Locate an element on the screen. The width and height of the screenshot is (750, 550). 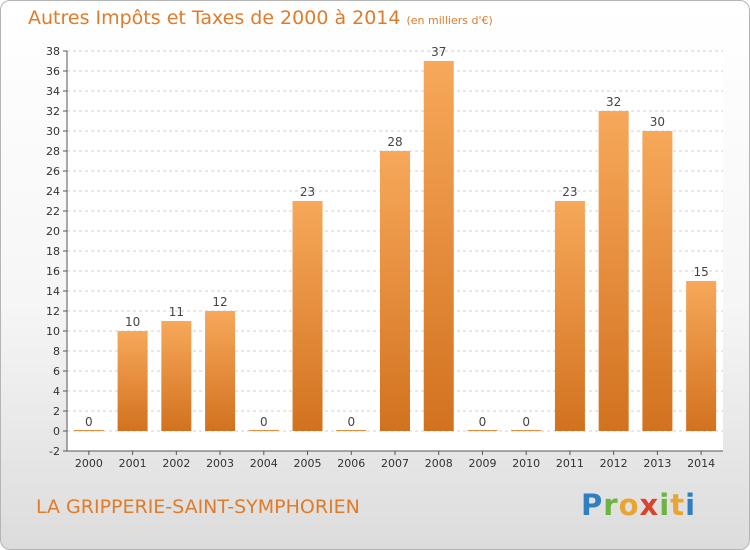
y-tick-label: 34 is located at coordinates (53, 91).